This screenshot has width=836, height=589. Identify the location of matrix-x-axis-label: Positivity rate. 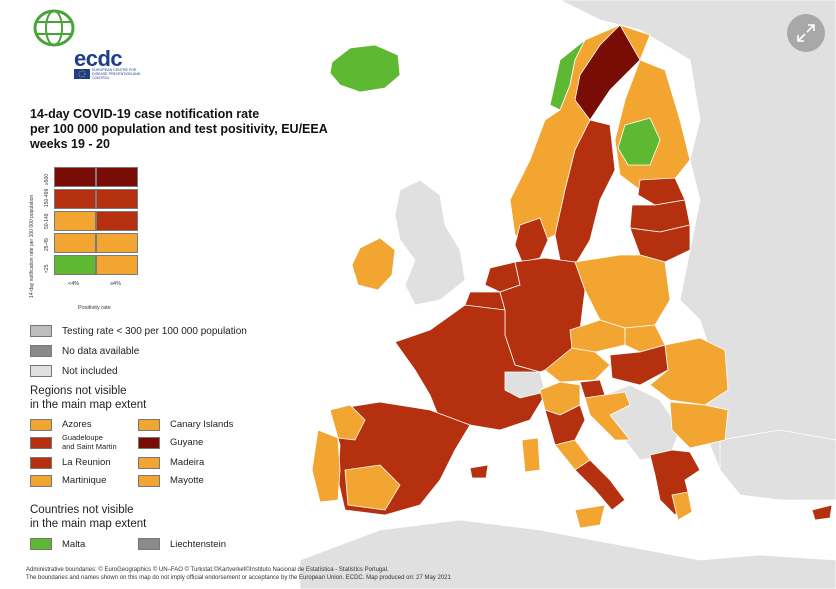
(94, 308).